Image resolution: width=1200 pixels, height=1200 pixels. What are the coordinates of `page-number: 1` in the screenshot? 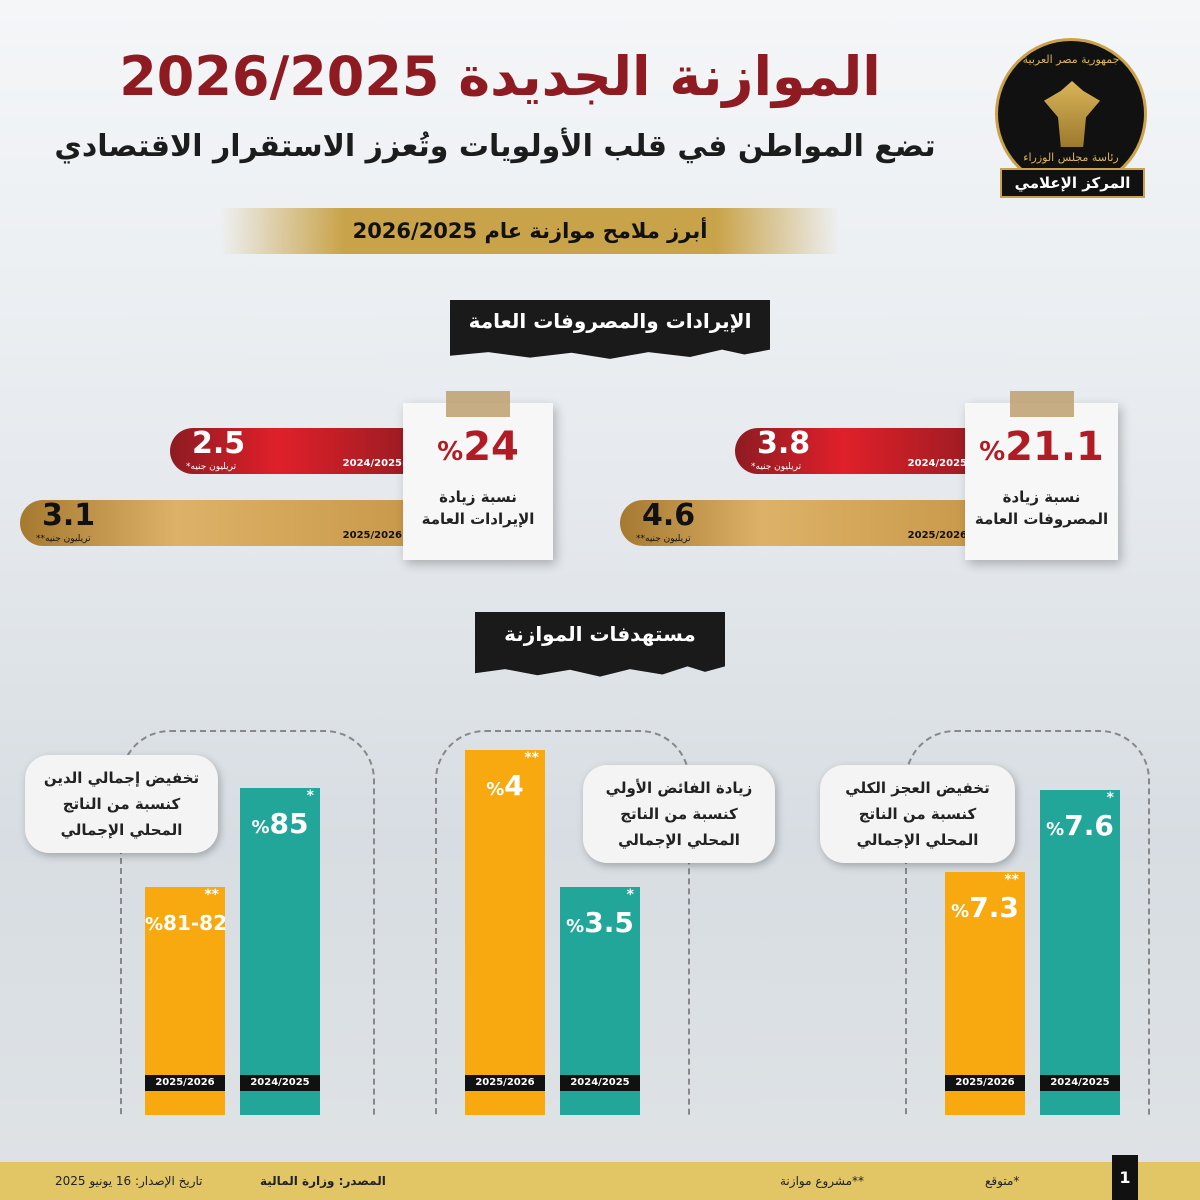 It's located at (1125, 1177).